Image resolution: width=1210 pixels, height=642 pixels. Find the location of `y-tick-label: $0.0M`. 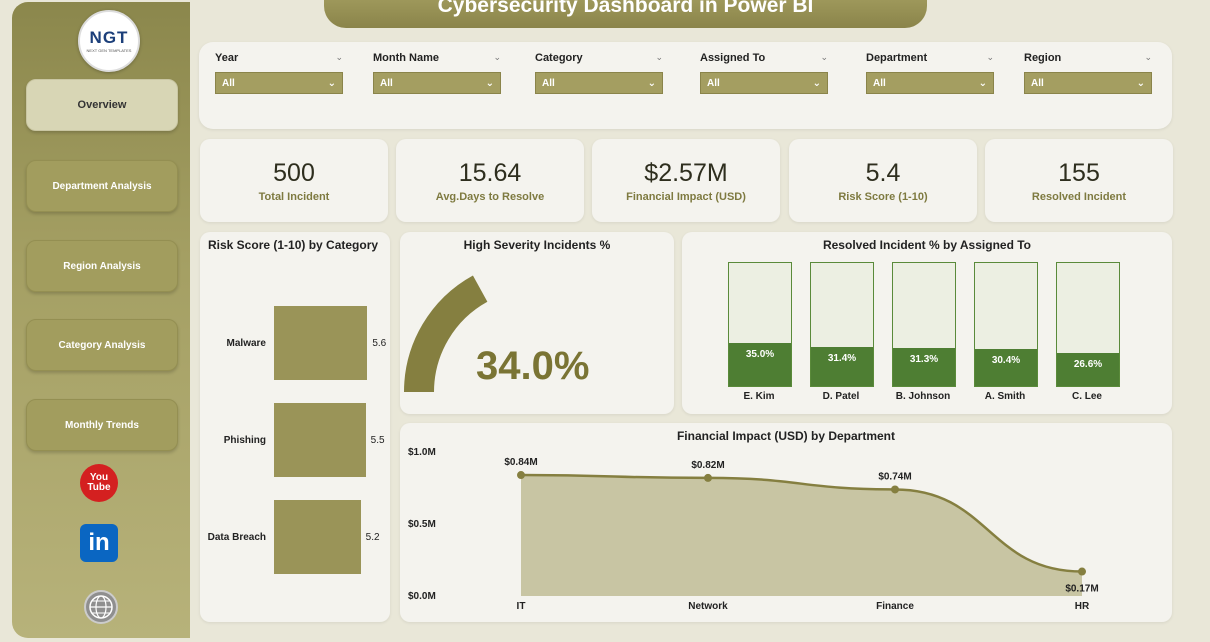

y-tick-label: $0.0M is located at coordinates (422, 596).